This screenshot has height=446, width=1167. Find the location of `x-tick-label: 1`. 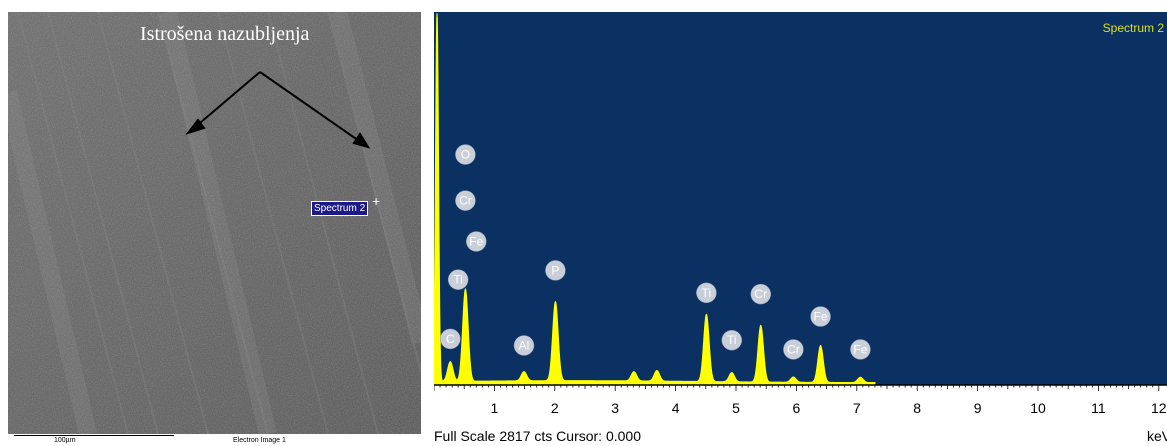

x-tick-label: 1 is located at coordinates (495, 408).